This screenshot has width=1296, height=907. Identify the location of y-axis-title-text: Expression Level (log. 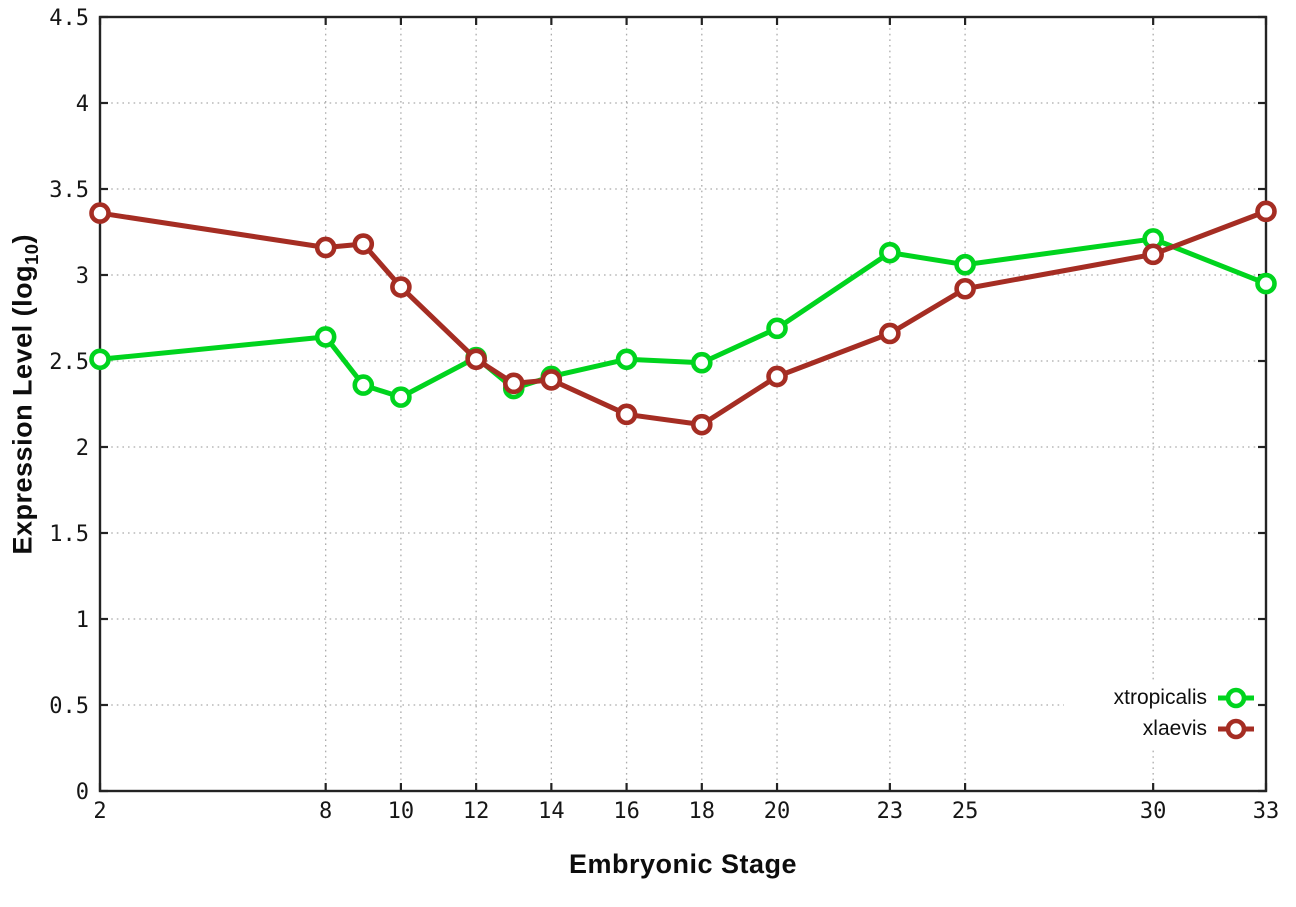
(22, 409).